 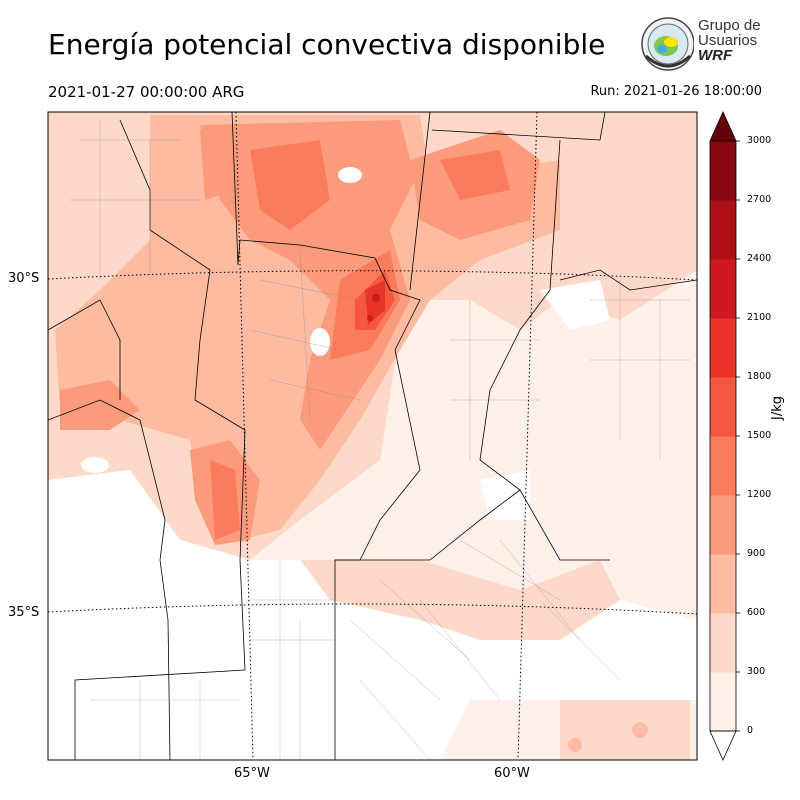 I want to click on valid-time: 2021-01-27 00:00:00 ARG, so click(x=146, y=92).